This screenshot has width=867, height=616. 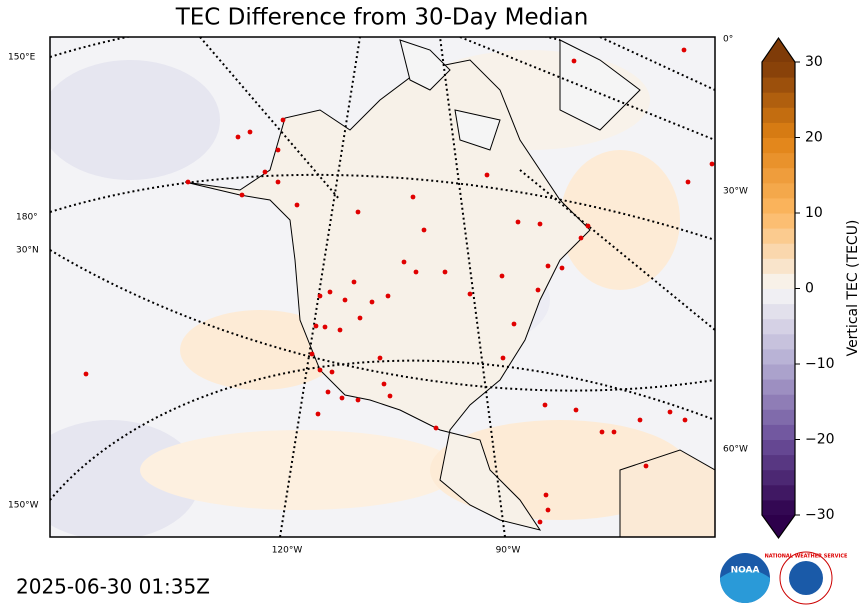 I want to click on colorbar-bottom, so click(x=778, y=526).